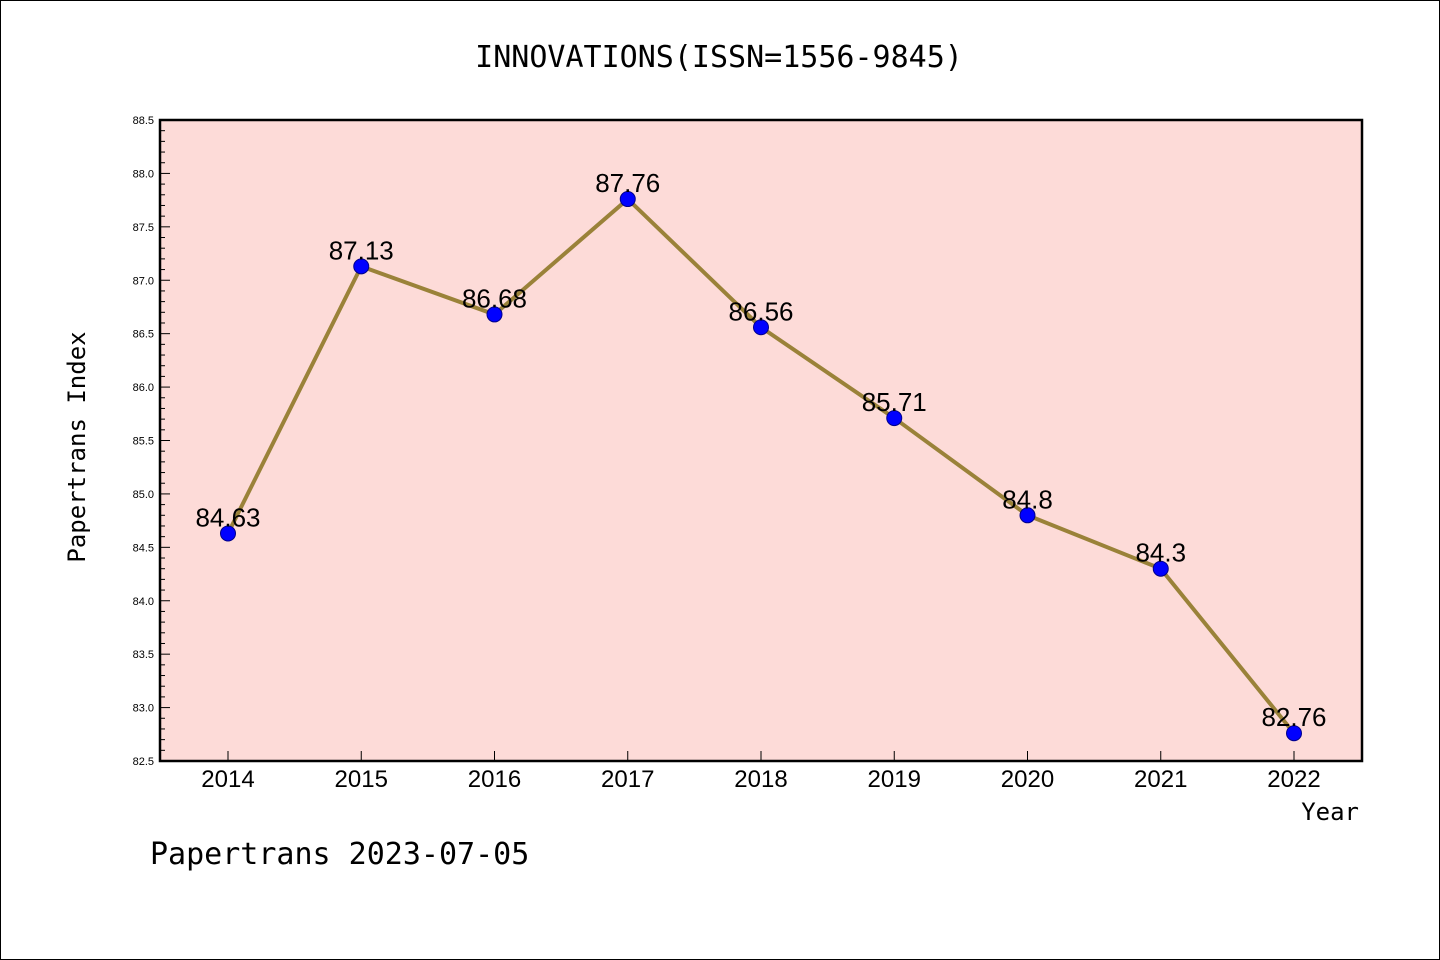 This screenshot has width=1440, height=960. Describe the element at coordinates (143, 602) in the screenshot. I see `y-tick-label: 84.0` at that location.